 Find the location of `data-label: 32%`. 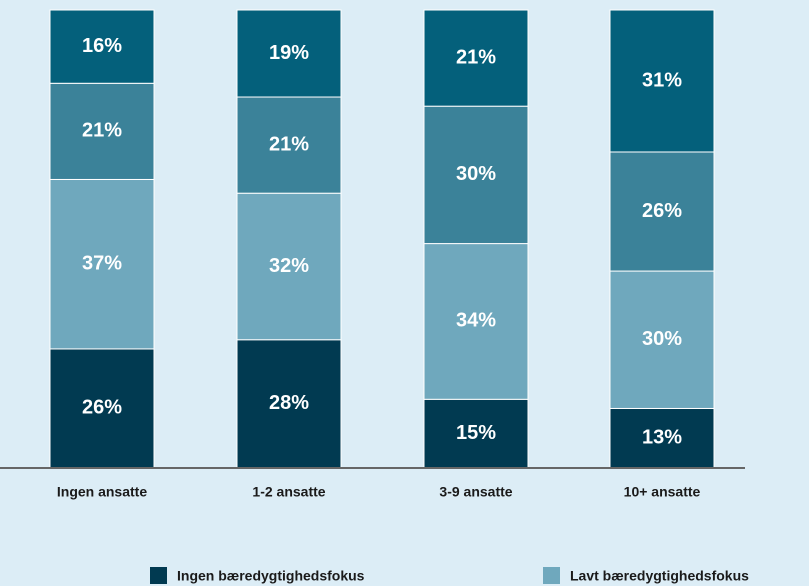

data-label: 32% is located at coordinates (289, 266).